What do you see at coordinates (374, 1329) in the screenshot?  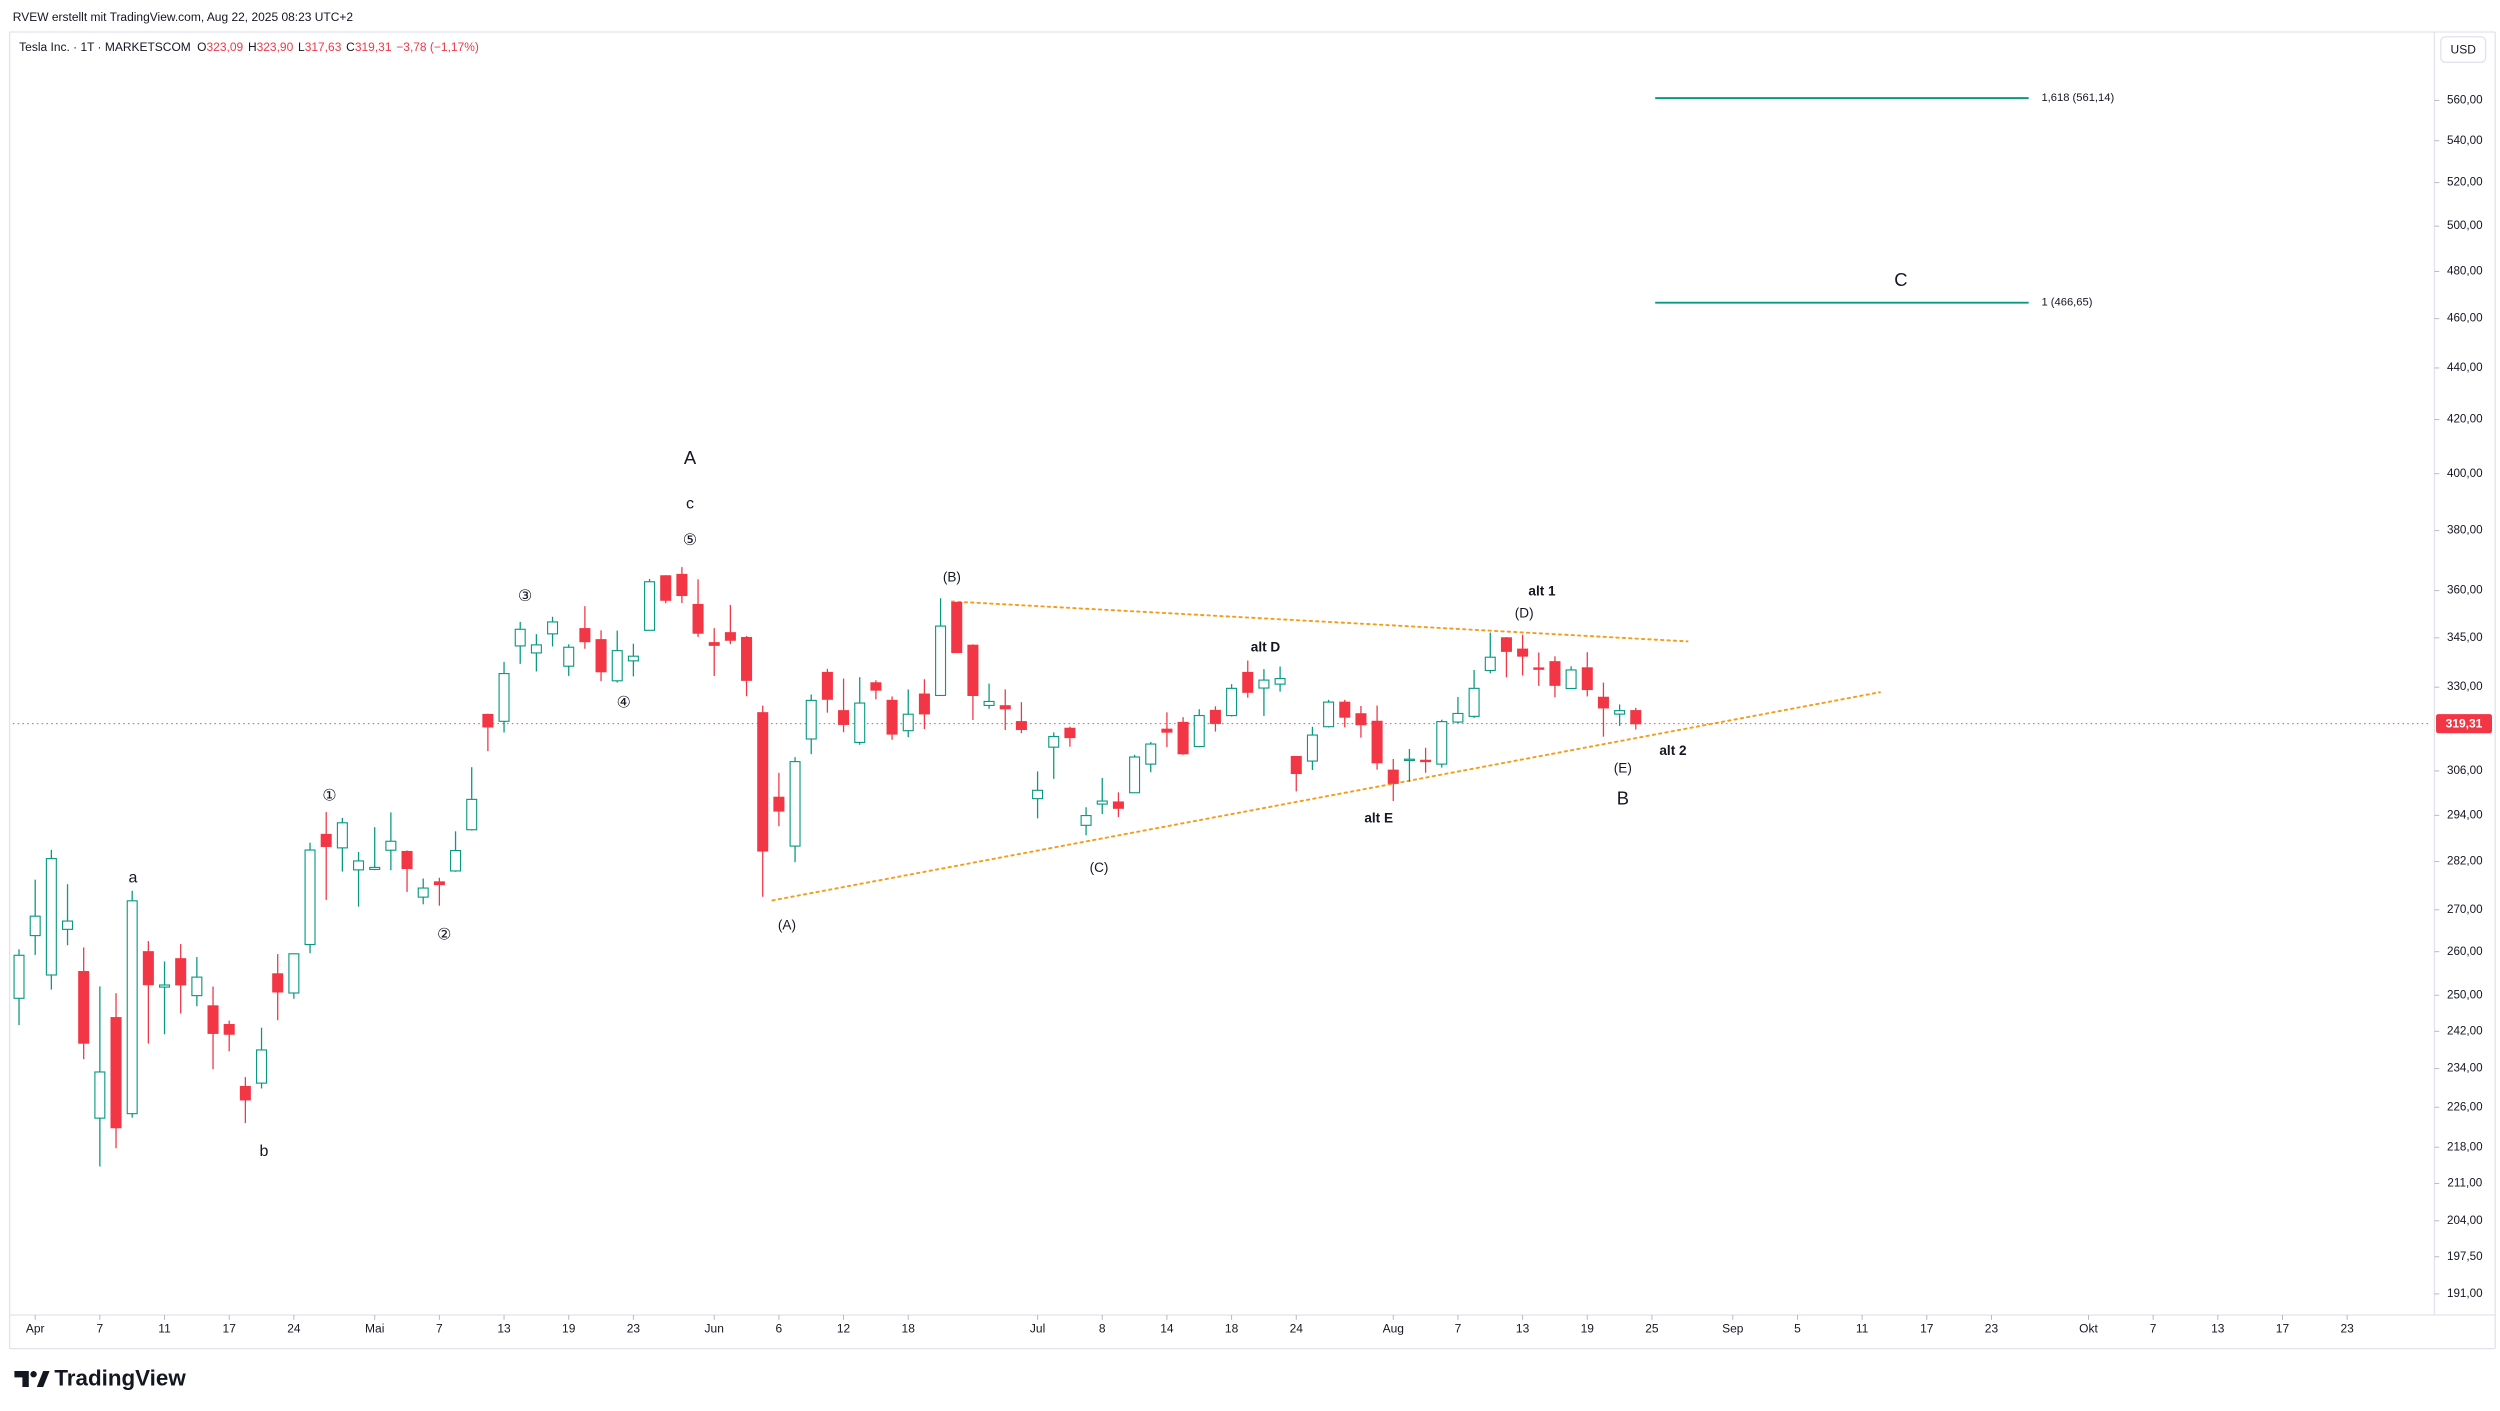 I see `x-tick-label: Mai` at bounding box center [374, 1329].